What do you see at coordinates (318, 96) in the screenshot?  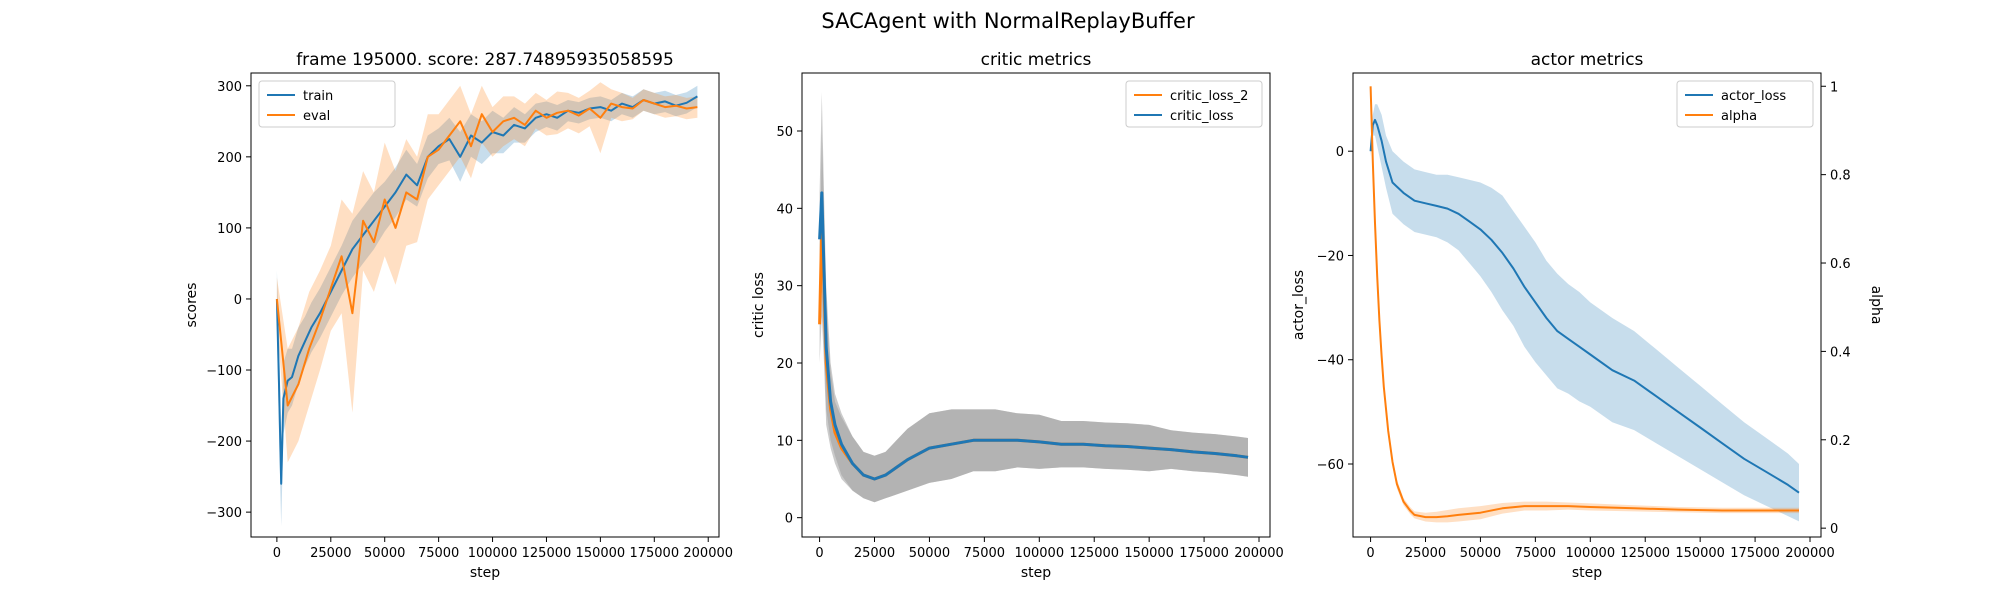 I see `legend-label-train: train` at bounding box center [318, 96].